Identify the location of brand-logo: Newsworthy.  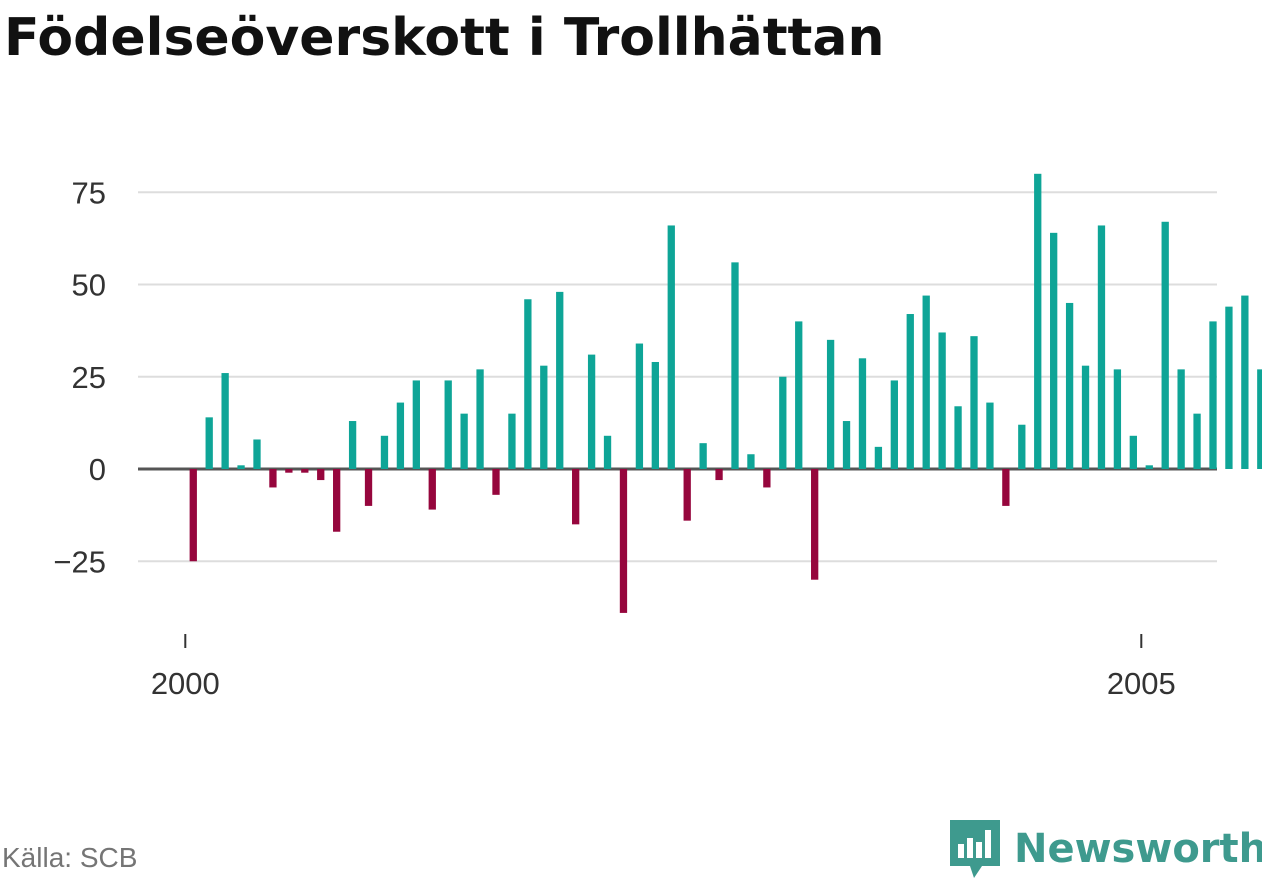
(1106, 849).